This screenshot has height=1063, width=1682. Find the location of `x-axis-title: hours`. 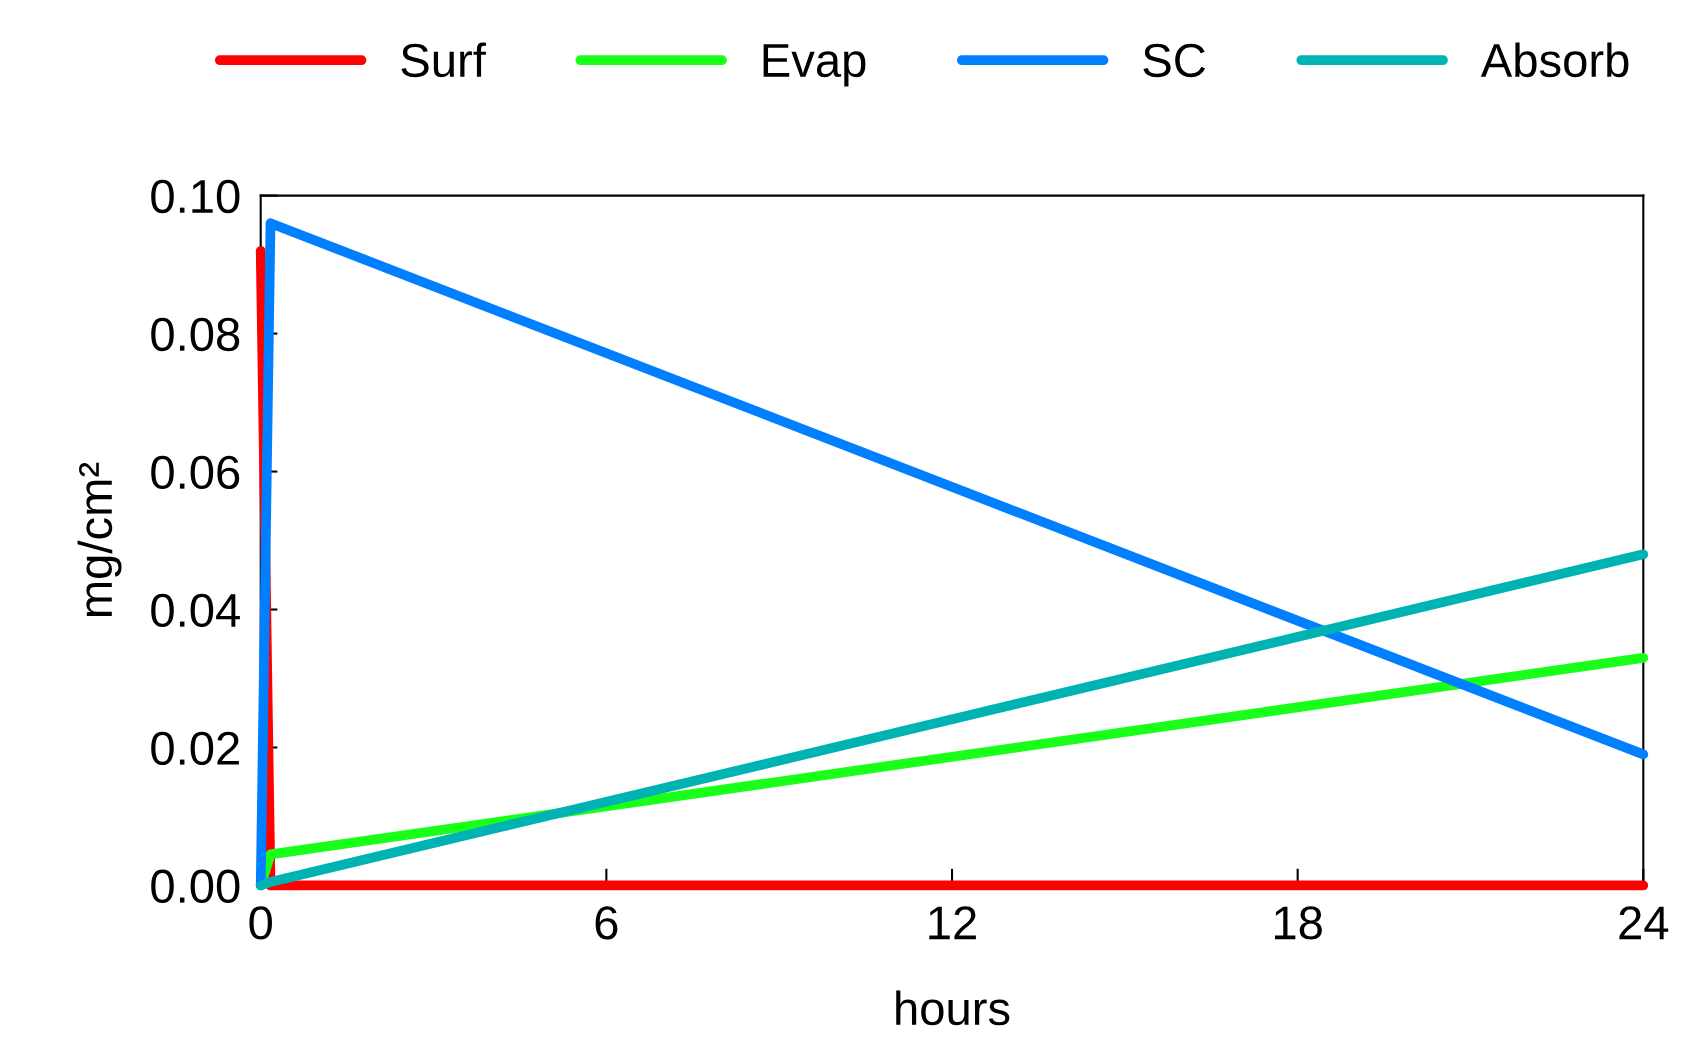

x-axis-title: hours is located at coordinates (953, 1008).